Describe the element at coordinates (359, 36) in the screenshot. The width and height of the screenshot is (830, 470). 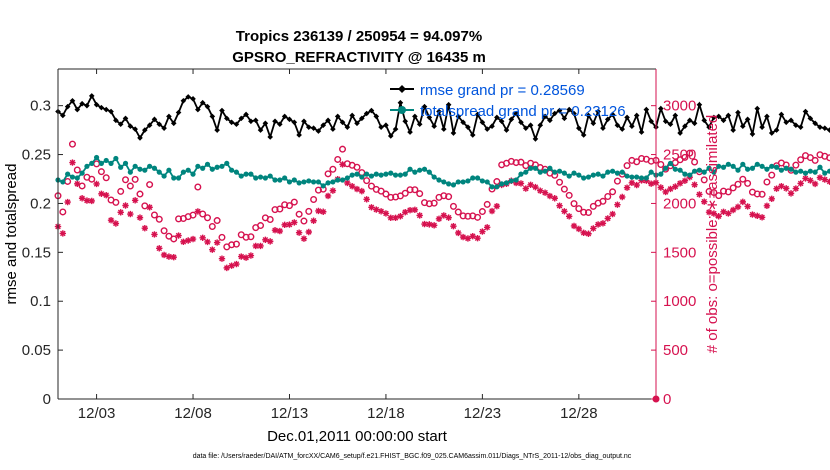
I see `chart-title-line1: Tropics 236139 / 250954 = 94.097%` at that location.